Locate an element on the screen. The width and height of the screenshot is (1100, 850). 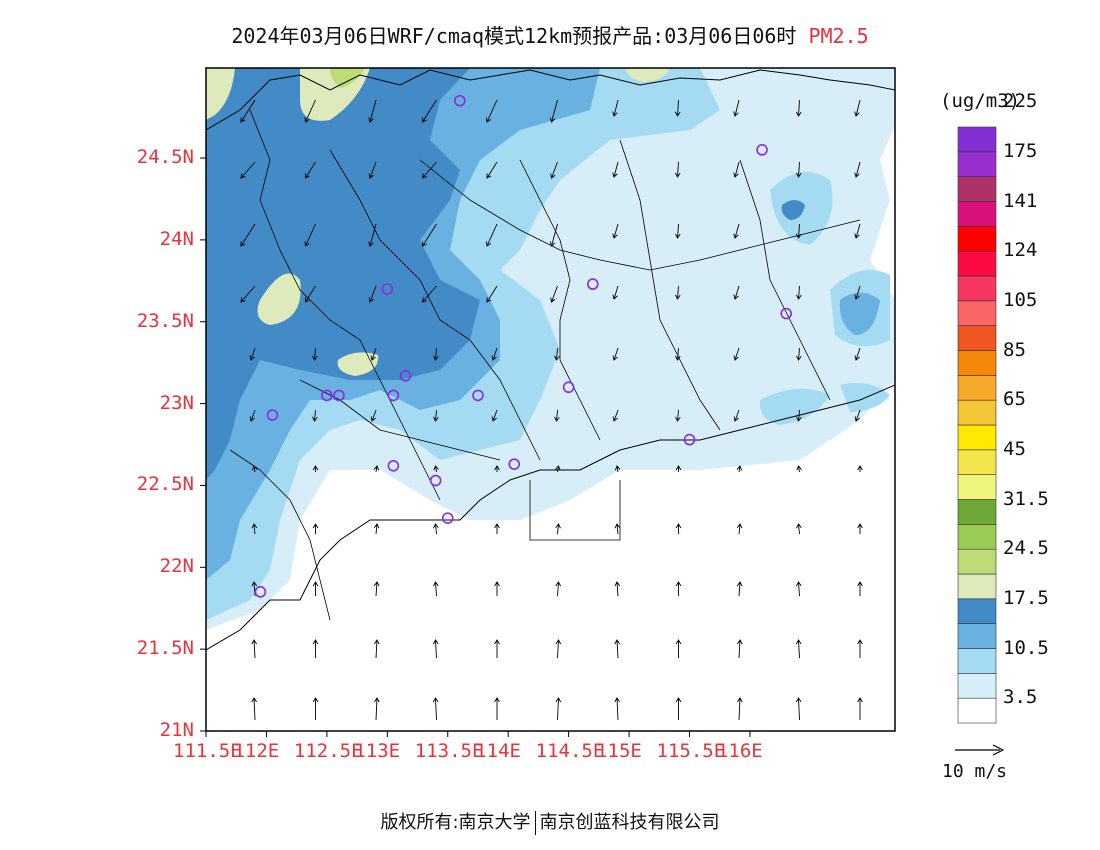
field-blob-east-b is located at coordinates (793, 210).